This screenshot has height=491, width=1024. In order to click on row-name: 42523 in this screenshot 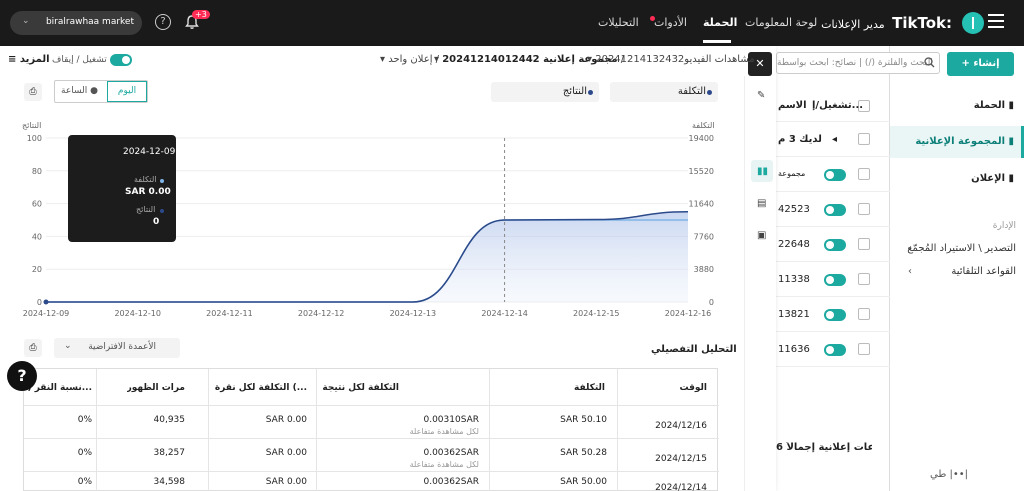, I will do `click(794, 209)`.